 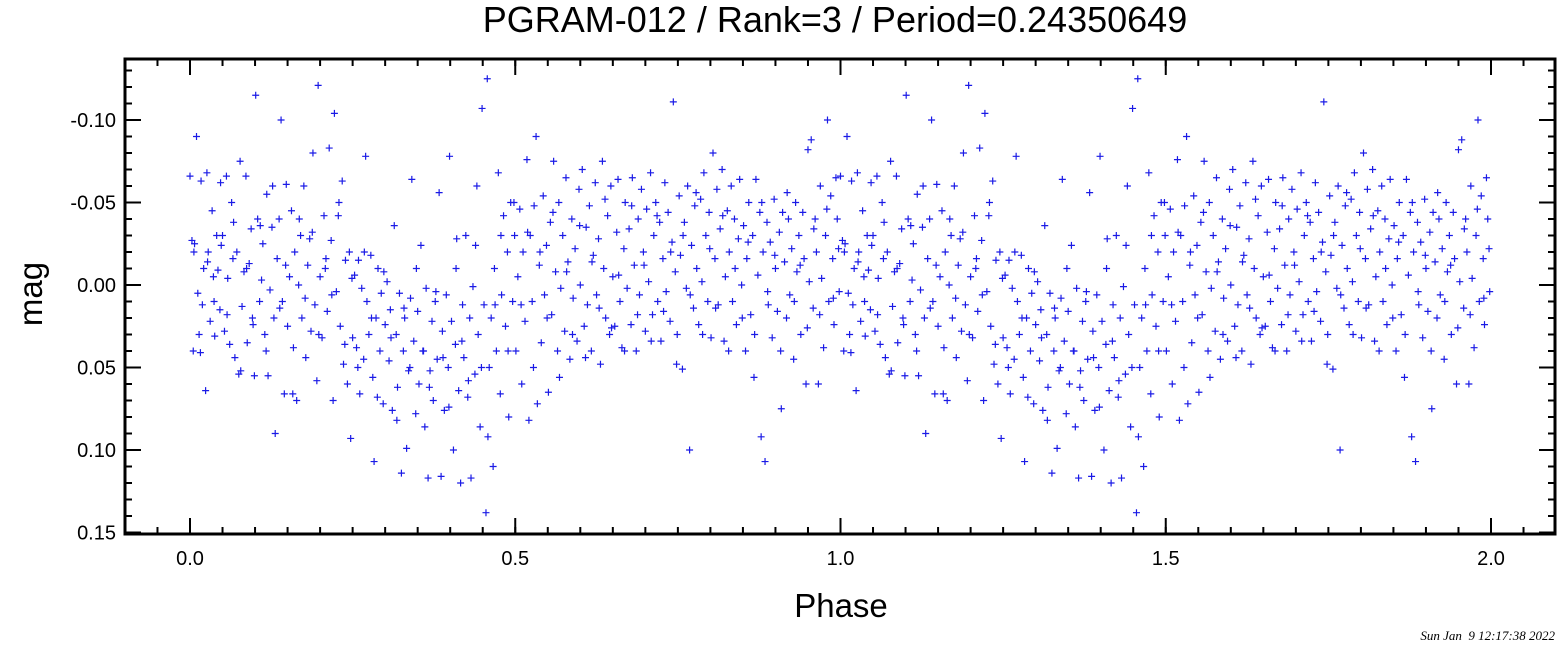 What do you see at coordinates (190, 559) in the screenshot?
I see `x-tick-label: 0.0` at bounding box center [190, 559].